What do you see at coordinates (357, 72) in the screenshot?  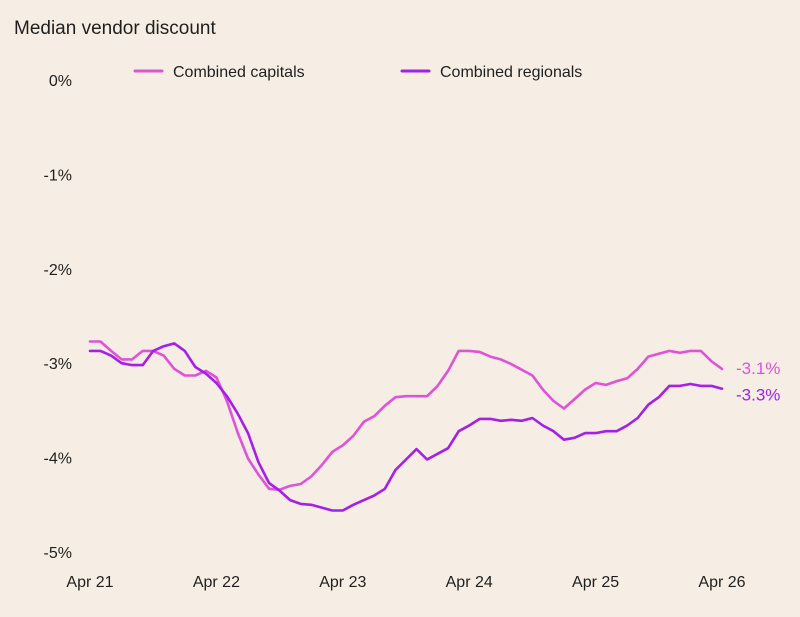 I see `legend: Combined capitals Combined regionals` at bounding box center [357, 72].